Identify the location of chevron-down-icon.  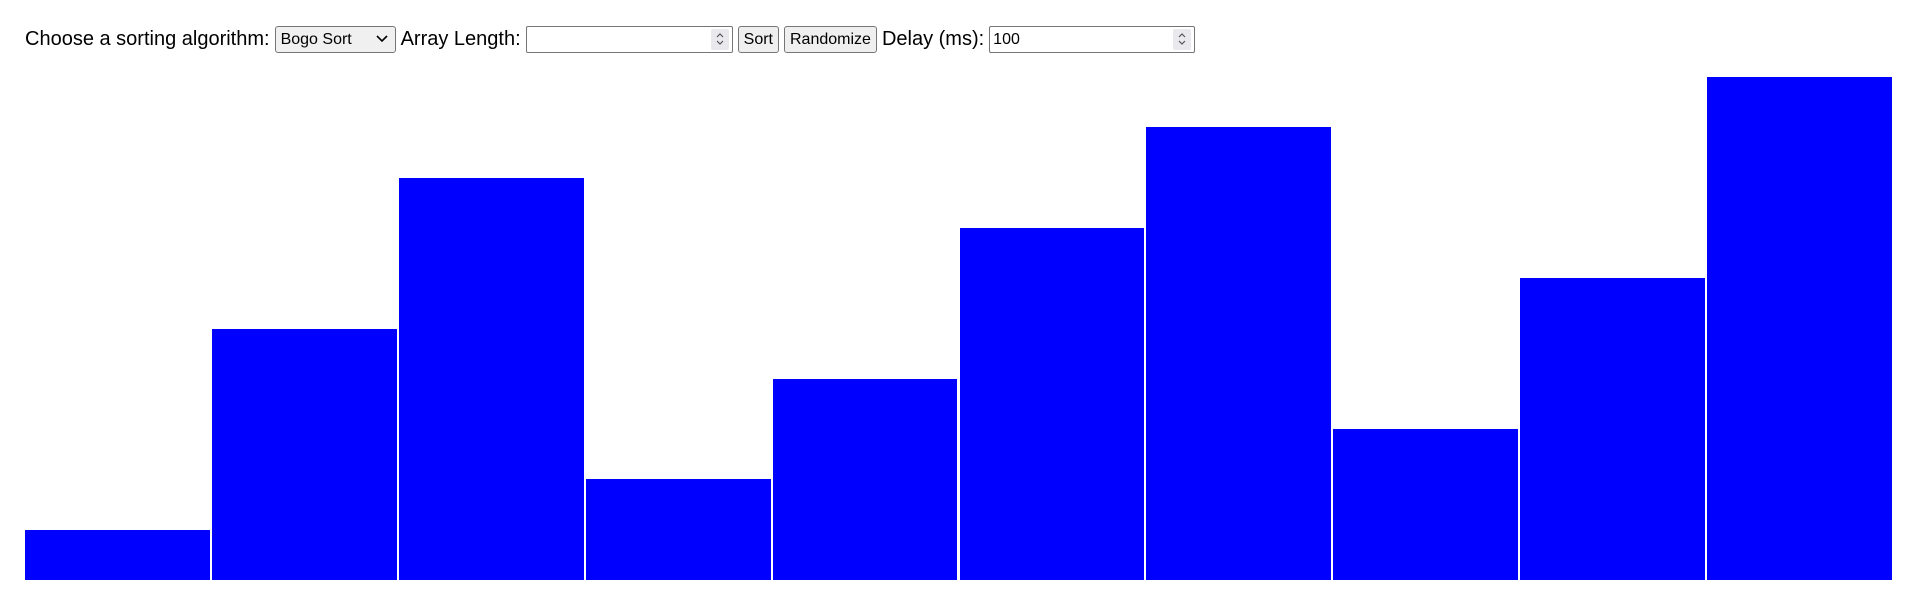
(382, 39).